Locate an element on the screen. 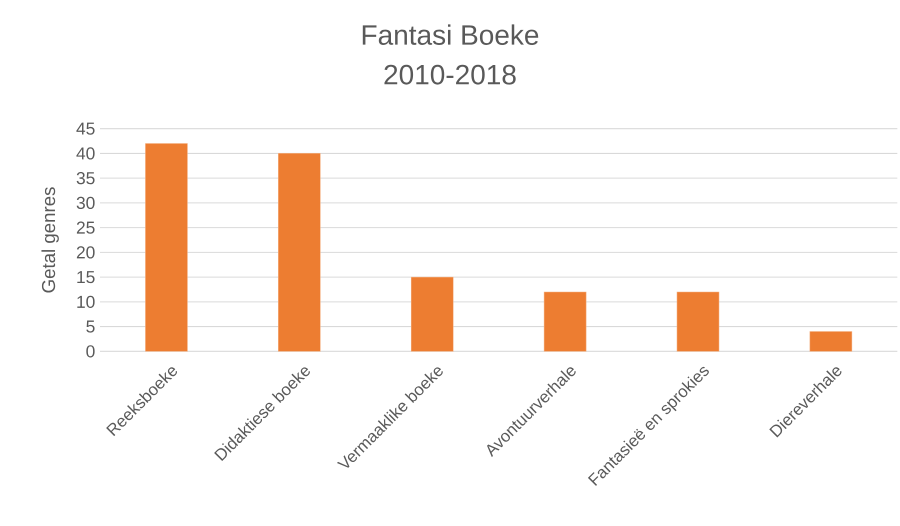 This screenshot has width=900, height=526. chart-title: Fantasi Boeke is located at coordinates (450, 34).